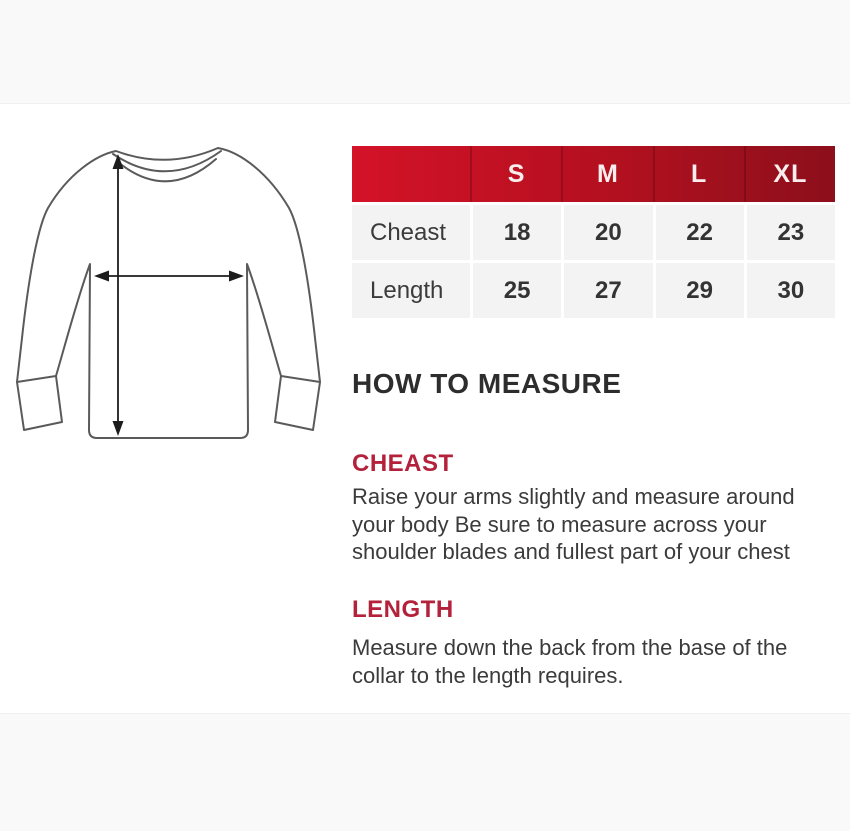  I want to click on size-chart-corner-cell, so click(411, 174).